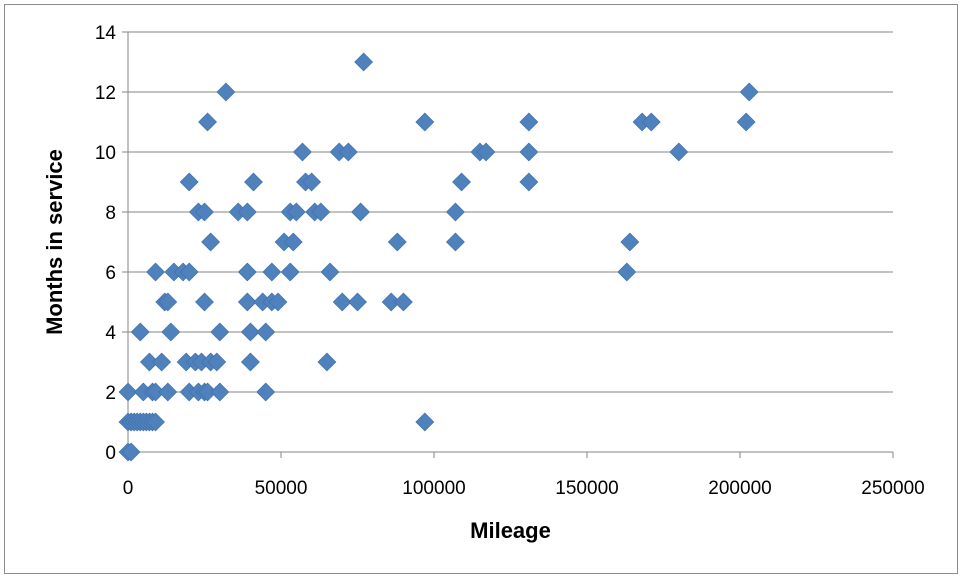 This screenshot has width=963, height=579. What do you see at coordinates (110, 213) in the screenshot?
I see `y-tick-label: 8` at bounding box center [110, 213].